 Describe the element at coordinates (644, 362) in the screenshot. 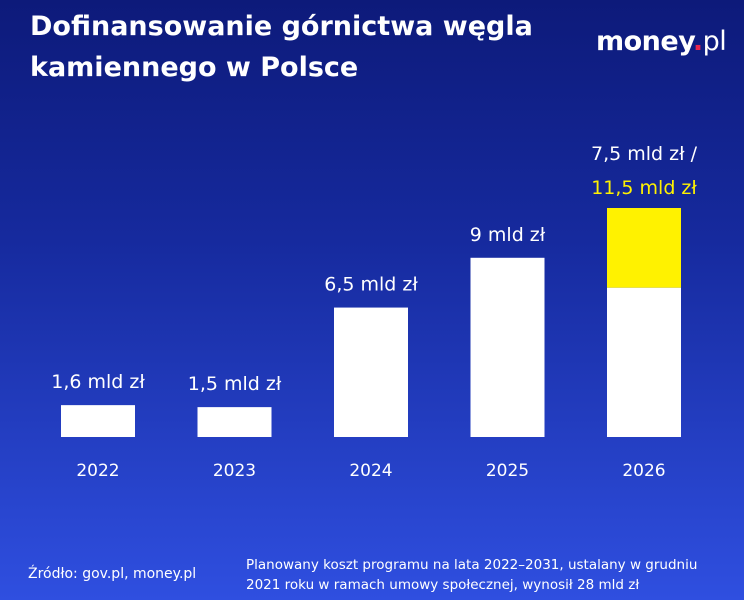

I see `bar-2026` at that location.